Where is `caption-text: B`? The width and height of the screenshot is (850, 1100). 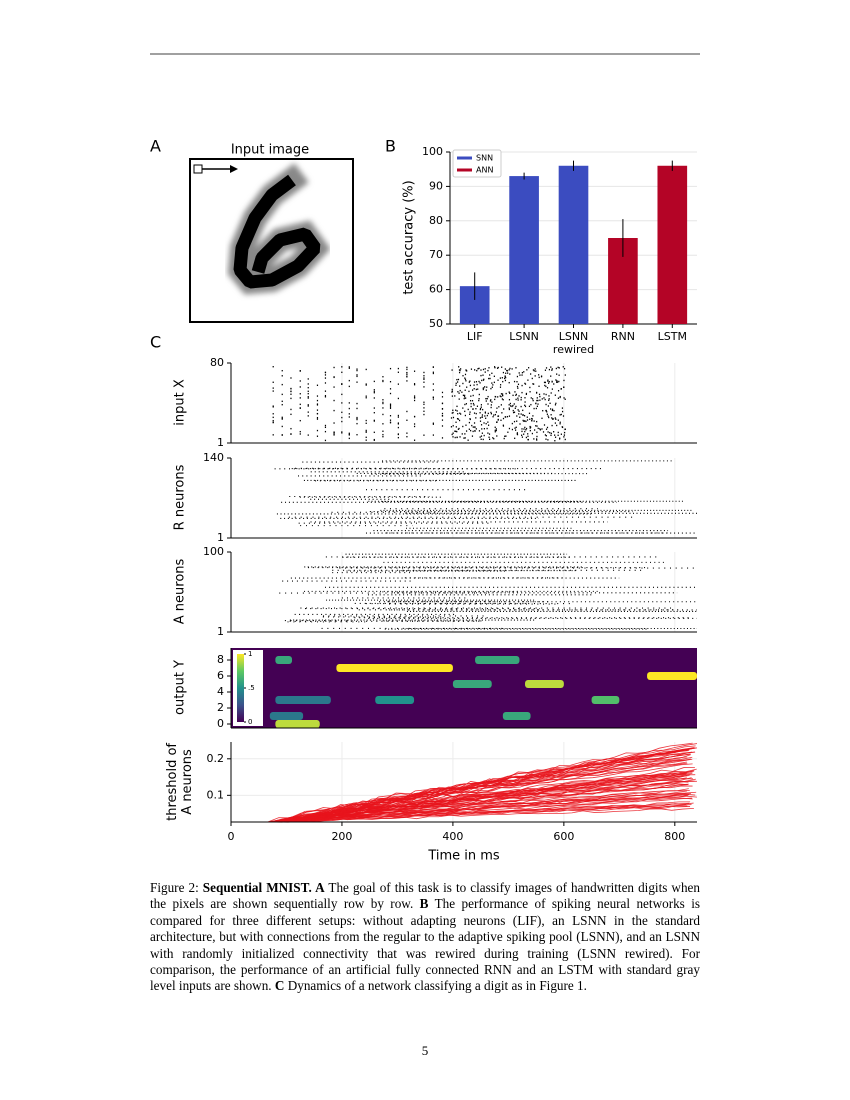
caption-text: B is located at coordinates (424, 904).